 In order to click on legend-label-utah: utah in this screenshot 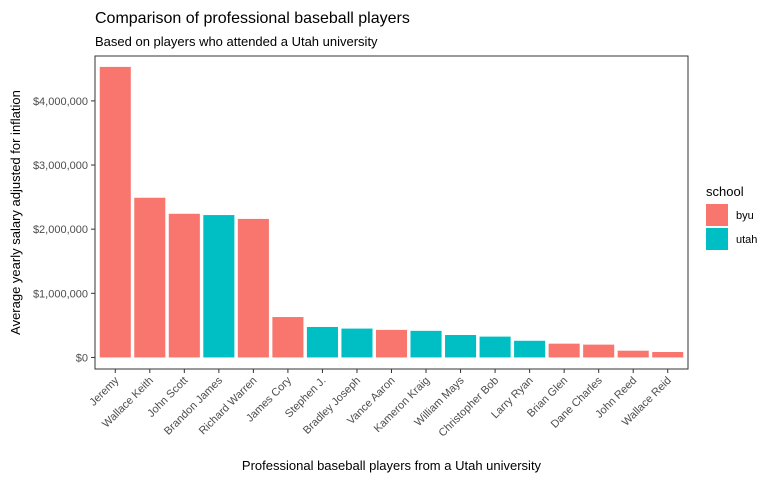, I will do `click(746, 240)`.